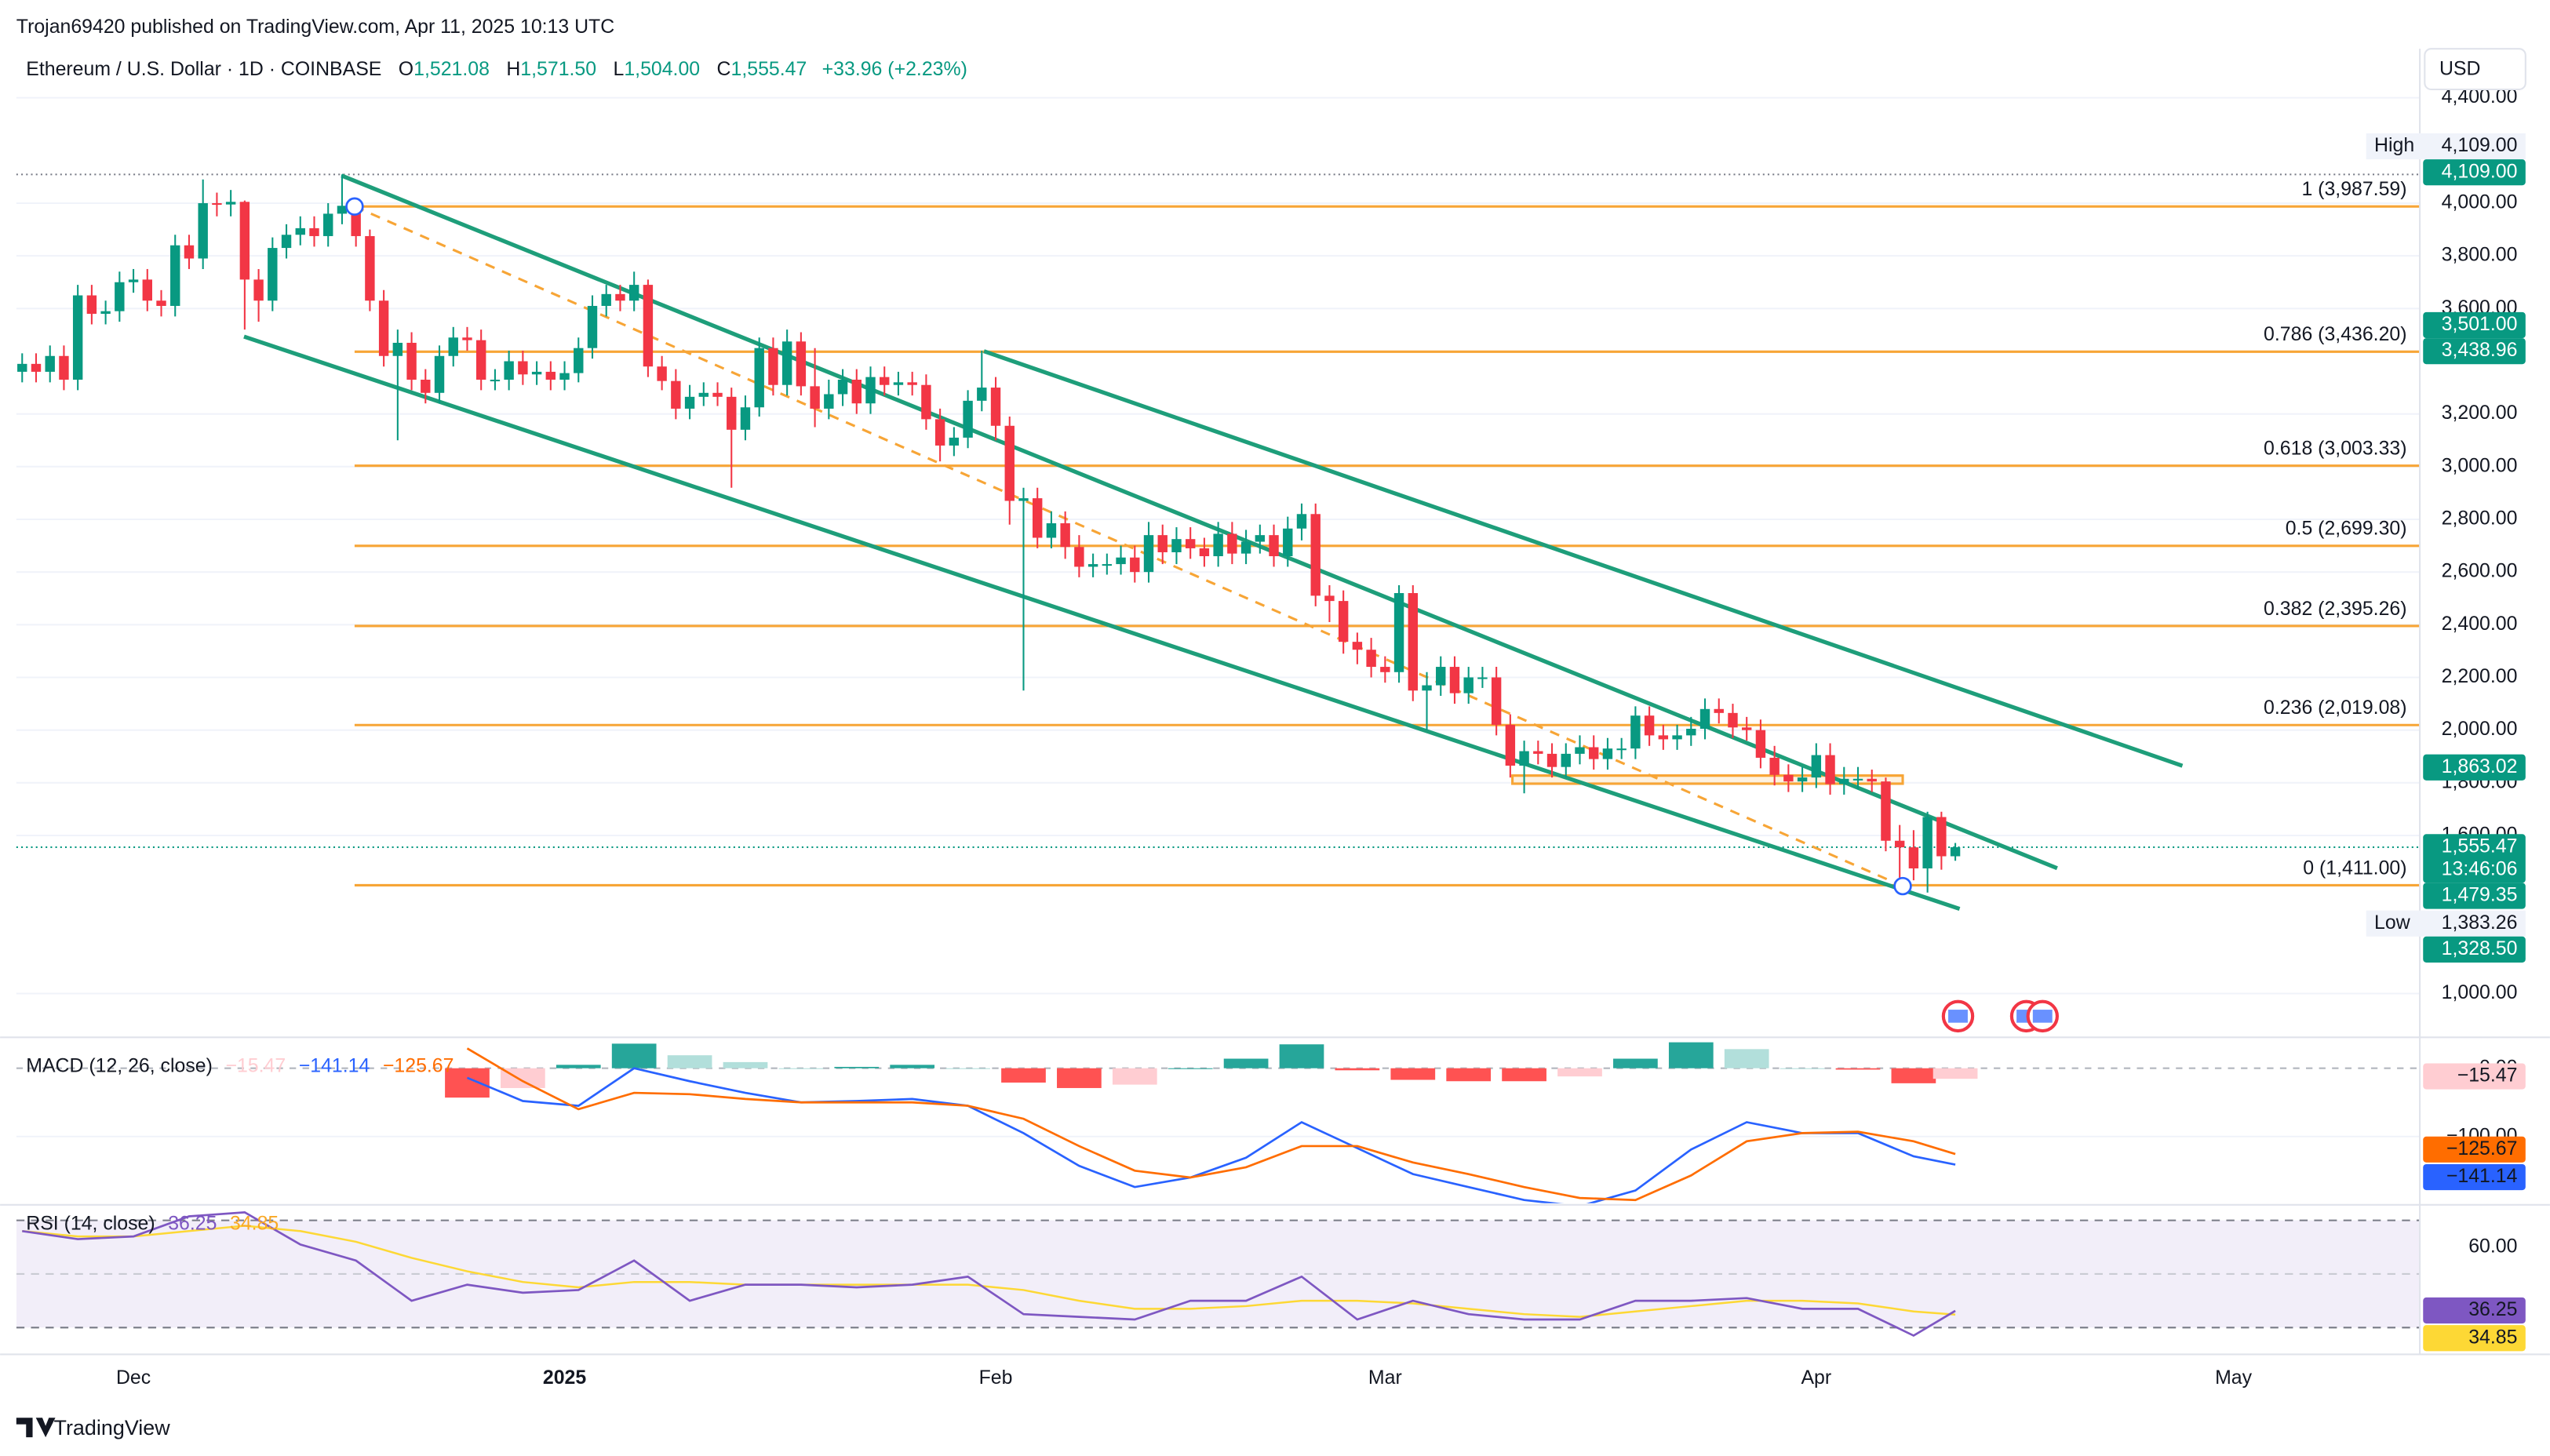 The width and height of the screenshot is (2550, 1456). I want to click on extreme-text: High, so click(2394, 145).